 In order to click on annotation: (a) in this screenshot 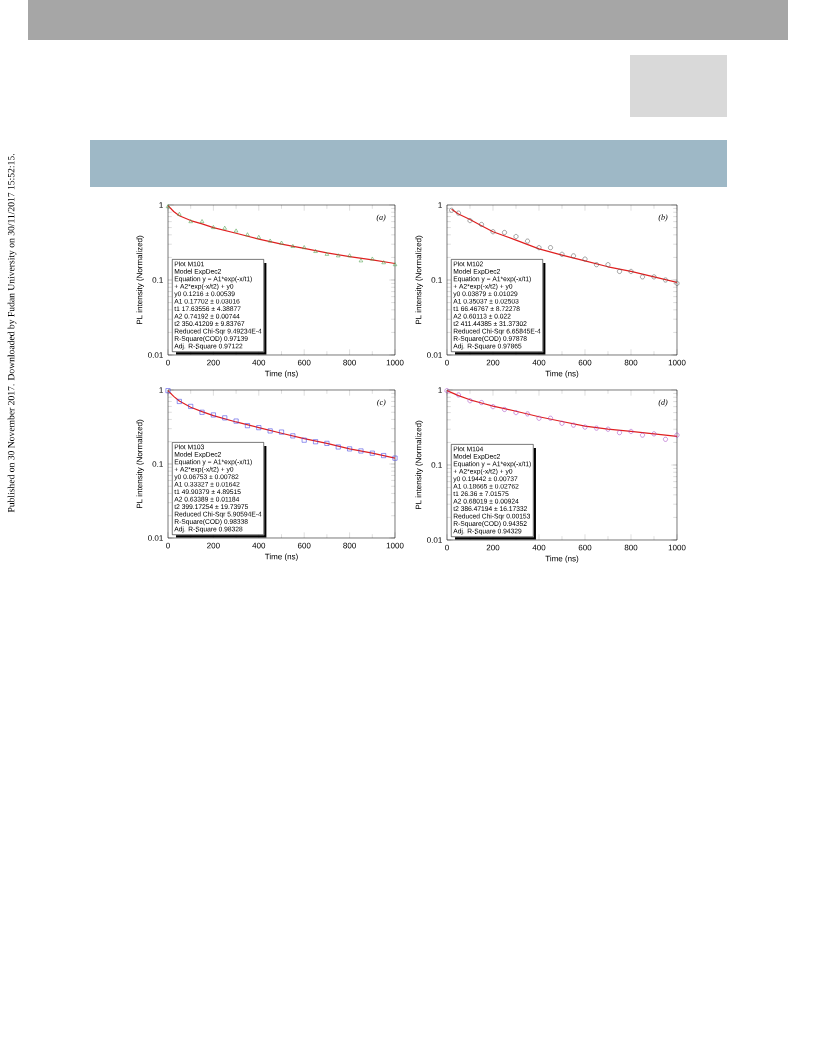, I will do `click(381, 218)`.